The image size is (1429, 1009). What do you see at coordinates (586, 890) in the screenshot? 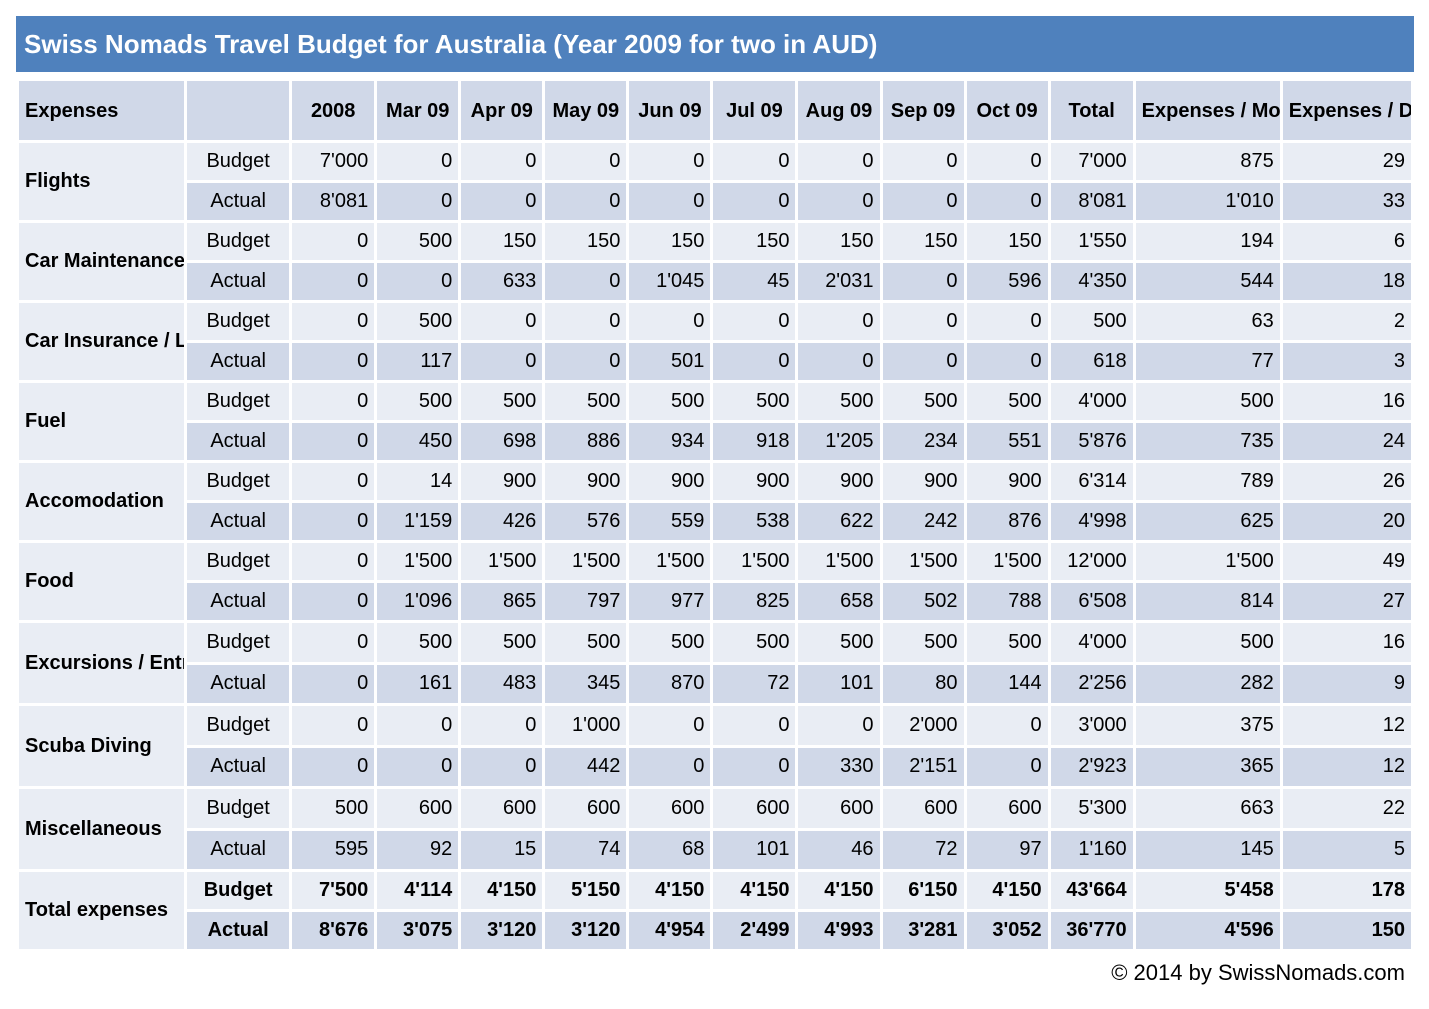
I see `table-cell: 5'150` at bounding box center [586, 890].